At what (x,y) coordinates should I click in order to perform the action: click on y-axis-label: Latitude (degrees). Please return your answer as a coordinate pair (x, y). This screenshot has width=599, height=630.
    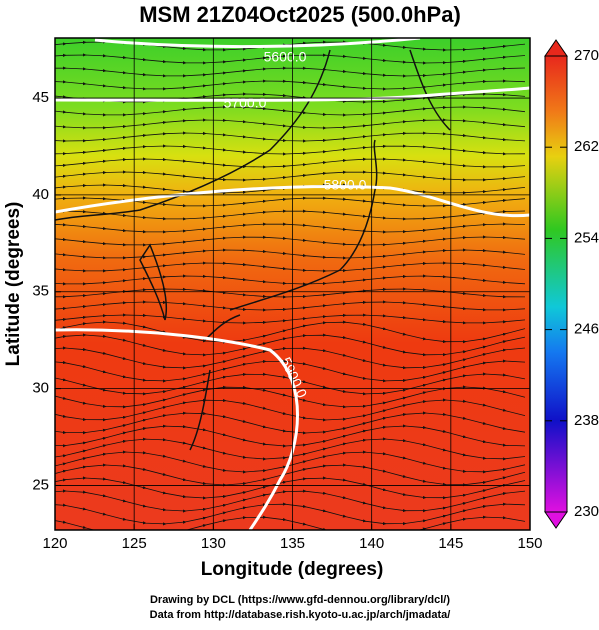
    Looking at the image, I should click on (13, 284).